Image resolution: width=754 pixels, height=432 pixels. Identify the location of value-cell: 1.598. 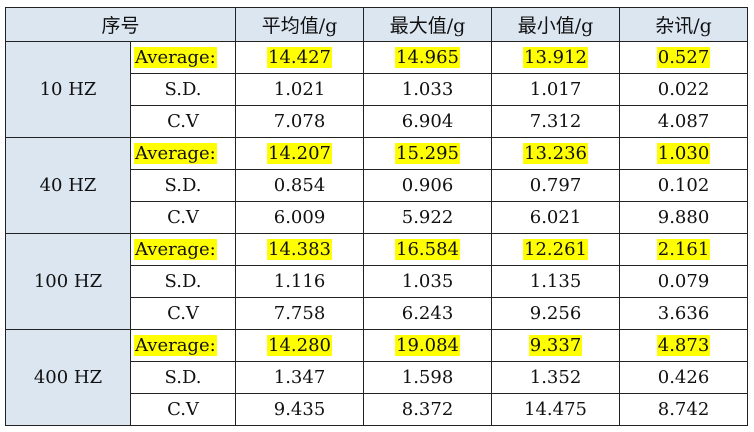
(428, 377).